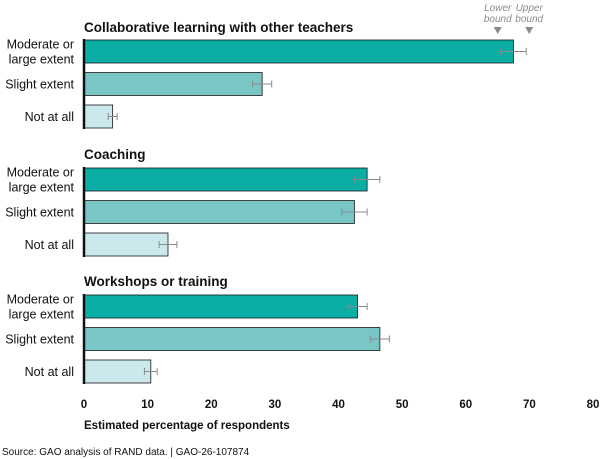  I want to click on x-tick-label: 80, so click(593, 405).